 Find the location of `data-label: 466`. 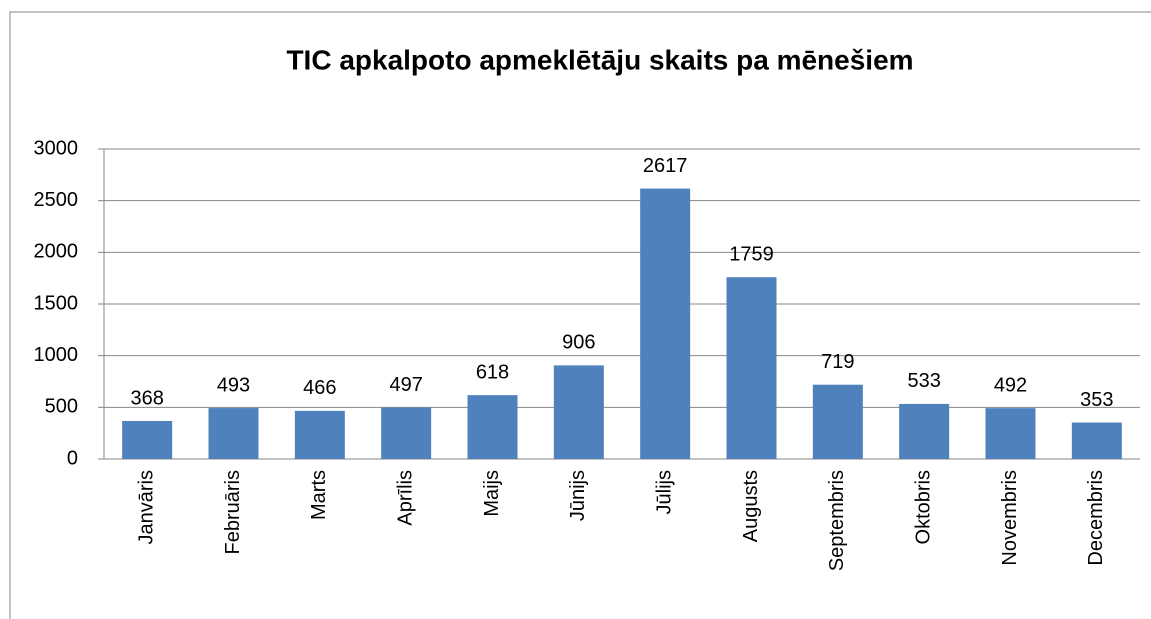

data-label: 466 is located at coordinates (319, 388).